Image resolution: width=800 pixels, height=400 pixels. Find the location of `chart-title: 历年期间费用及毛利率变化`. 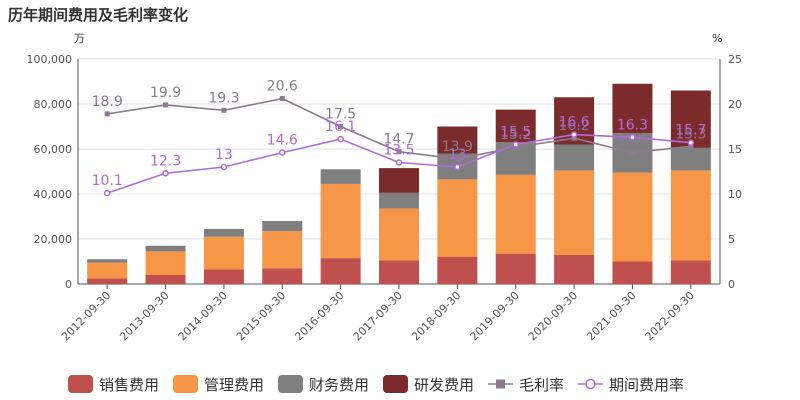

chart-title: 历年期间费用及毛利率变化 is located at coordinates (98, 15).